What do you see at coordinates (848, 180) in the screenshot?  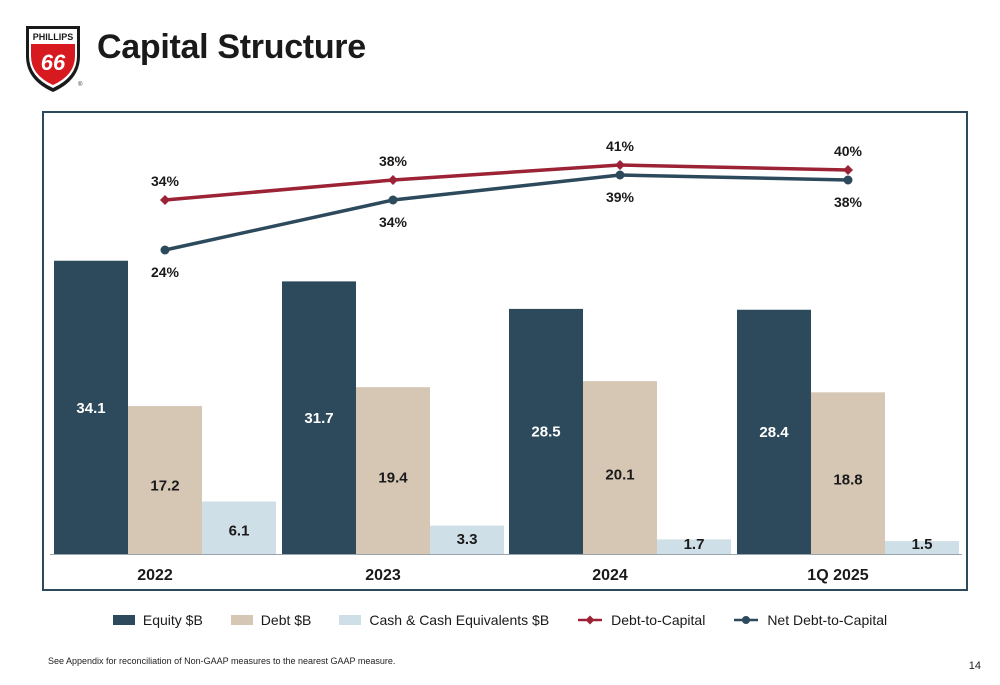 I see `point-net-debt-to-capital-1q-2025` at bounding box center [848, 180].